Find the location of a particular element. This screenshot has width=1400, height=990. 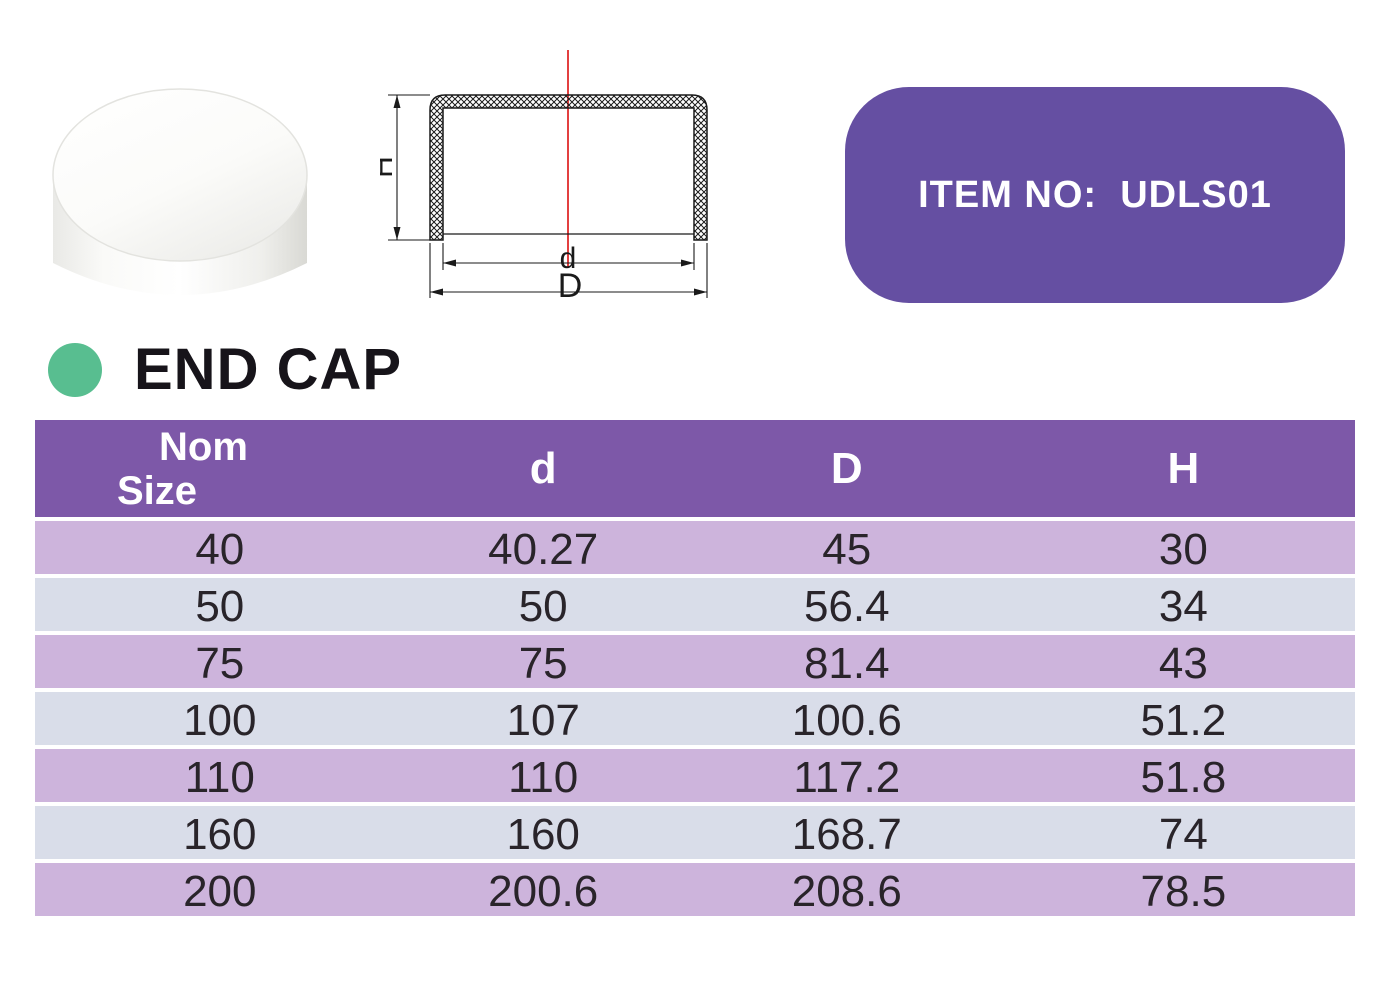

table-row: 50 50 56.4 34 is located at coordinates (695, 602).